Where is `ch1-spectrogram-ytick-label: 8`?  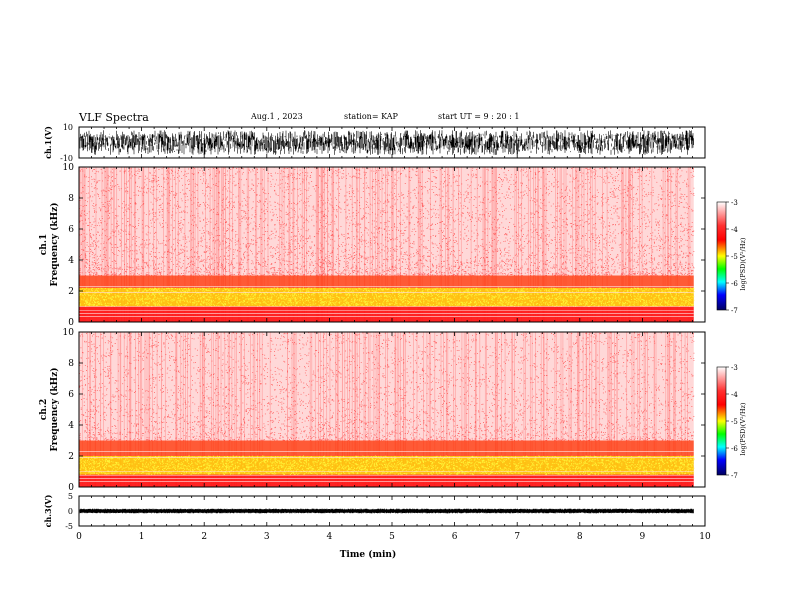 ch1-spectrogram-ytick-label: 8 is located at coordinates (71, 199).